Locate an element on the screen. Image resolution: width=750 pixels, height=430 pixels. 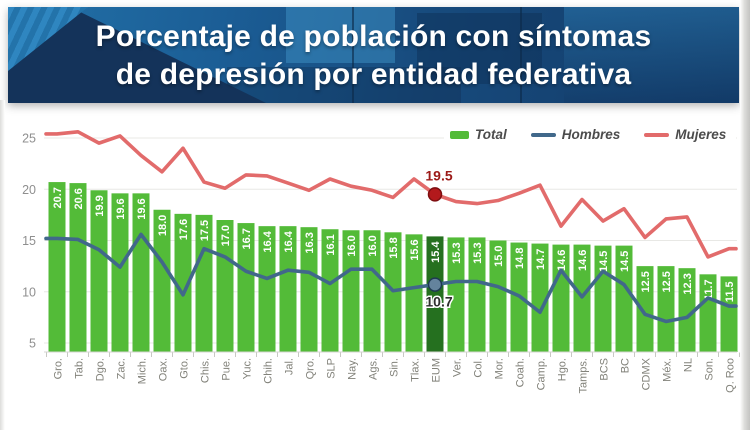
chart-legend: Total Hombres Mujeres is located at coordinates (590, 134).